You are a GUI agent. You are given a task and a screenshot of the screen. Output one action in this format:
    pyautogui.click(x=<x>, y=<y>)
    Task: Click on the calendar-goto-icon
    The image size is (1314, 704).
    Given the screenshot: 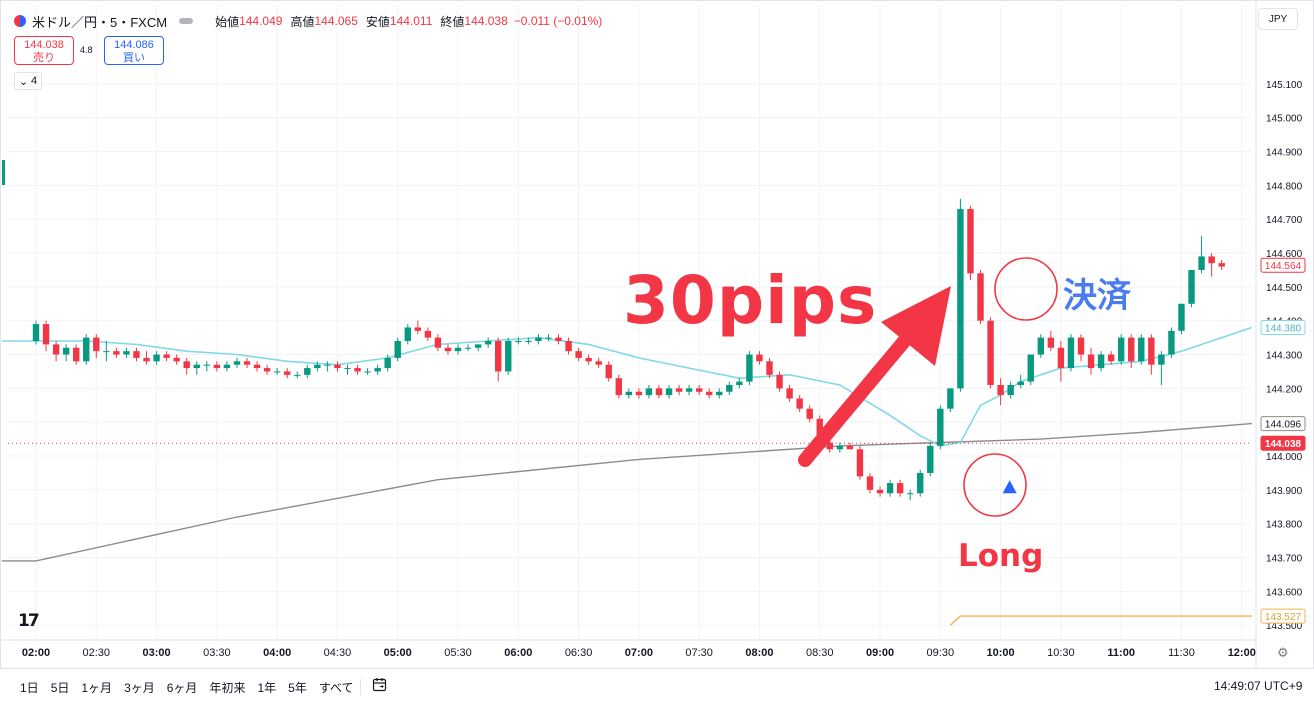 What is the action you would take?
    pyautogui.click(x=380, y=685)
    